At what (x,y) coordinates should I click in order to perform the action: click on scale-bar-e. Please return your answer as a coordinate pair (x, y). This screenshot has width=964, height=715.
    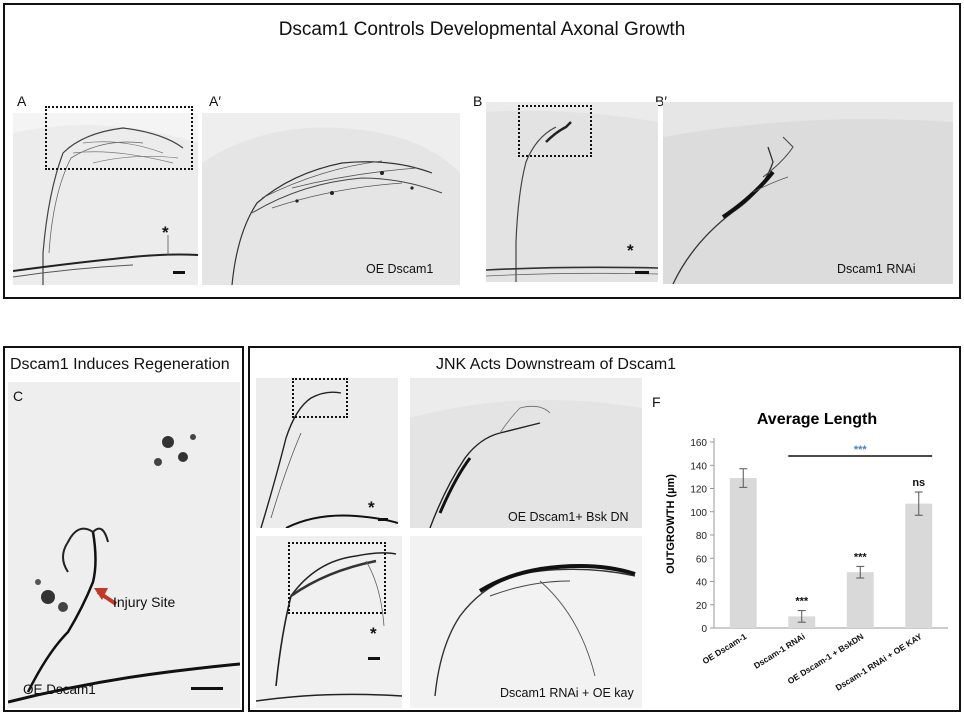
    Looking at the image, I should click on (374, 658).